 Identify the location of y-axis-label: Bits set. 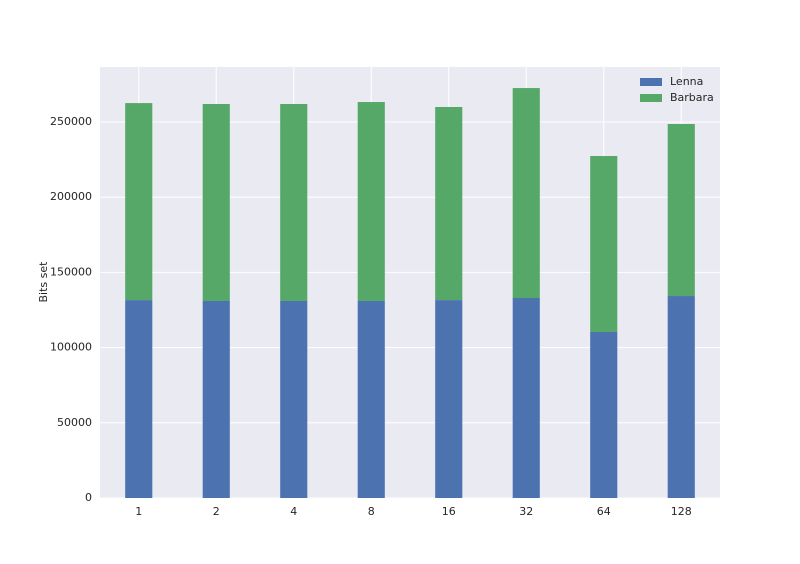
(43, 282).